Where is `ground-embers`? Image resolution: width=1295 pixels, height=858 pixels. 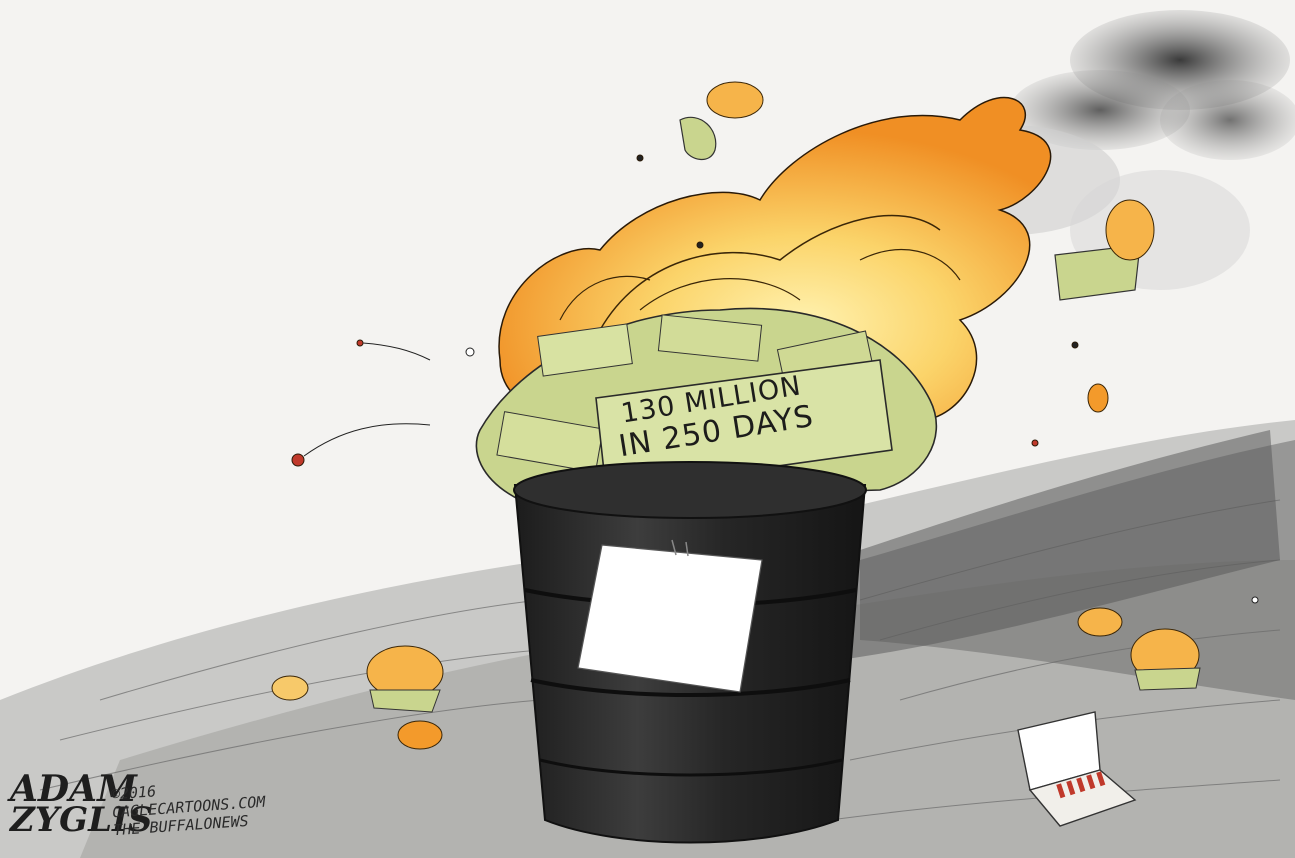
ground-embers is located at coordinates (736, 678).